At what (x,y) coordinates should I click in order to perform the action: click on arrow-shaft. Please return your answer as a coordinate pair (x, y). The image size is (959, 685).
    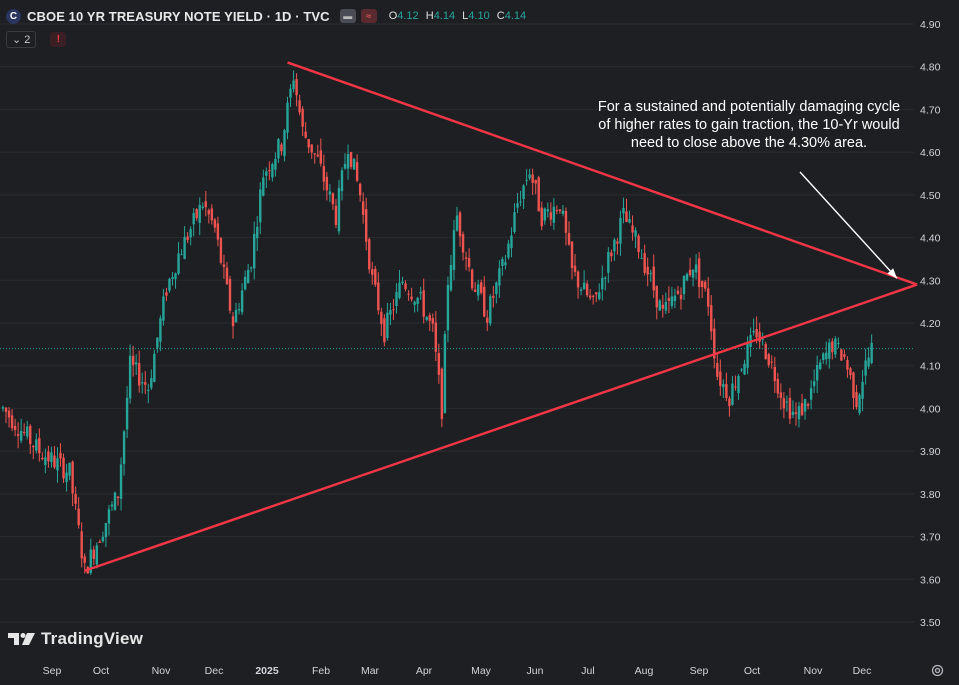
    Looking at the image, I should click on (848, 225).